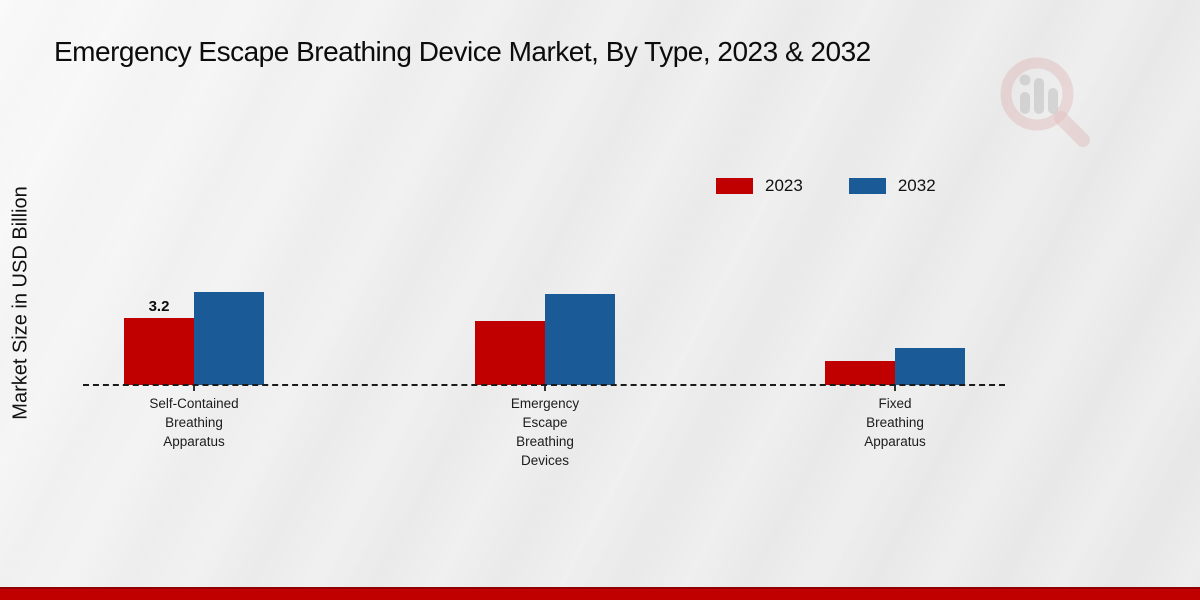 The height and width of the screenshot is (600, 1200). What do you see at coordinates (784, 185) in the screenshot?
I see `legend-label-2023: 2023` at bounding box center [784, 185].